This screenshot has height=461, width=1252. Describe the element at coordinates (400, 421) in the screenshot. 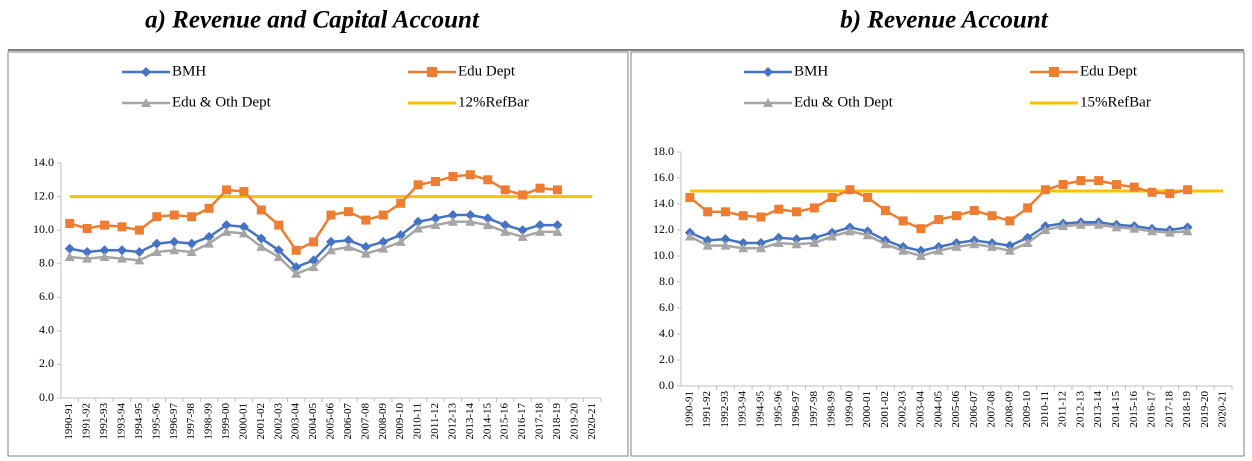

I see `x-tick-label: 2009-10` at that location.